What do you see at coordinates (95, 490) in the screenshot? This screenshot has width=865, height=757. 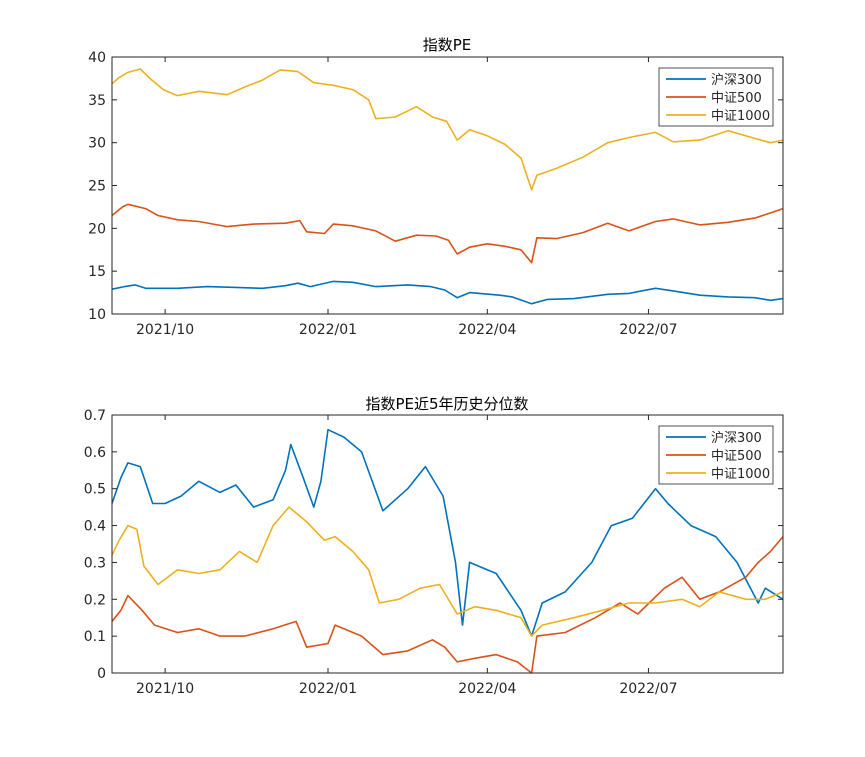 I see `y-tick-label: 0.5` at bounding box center [95, 490].